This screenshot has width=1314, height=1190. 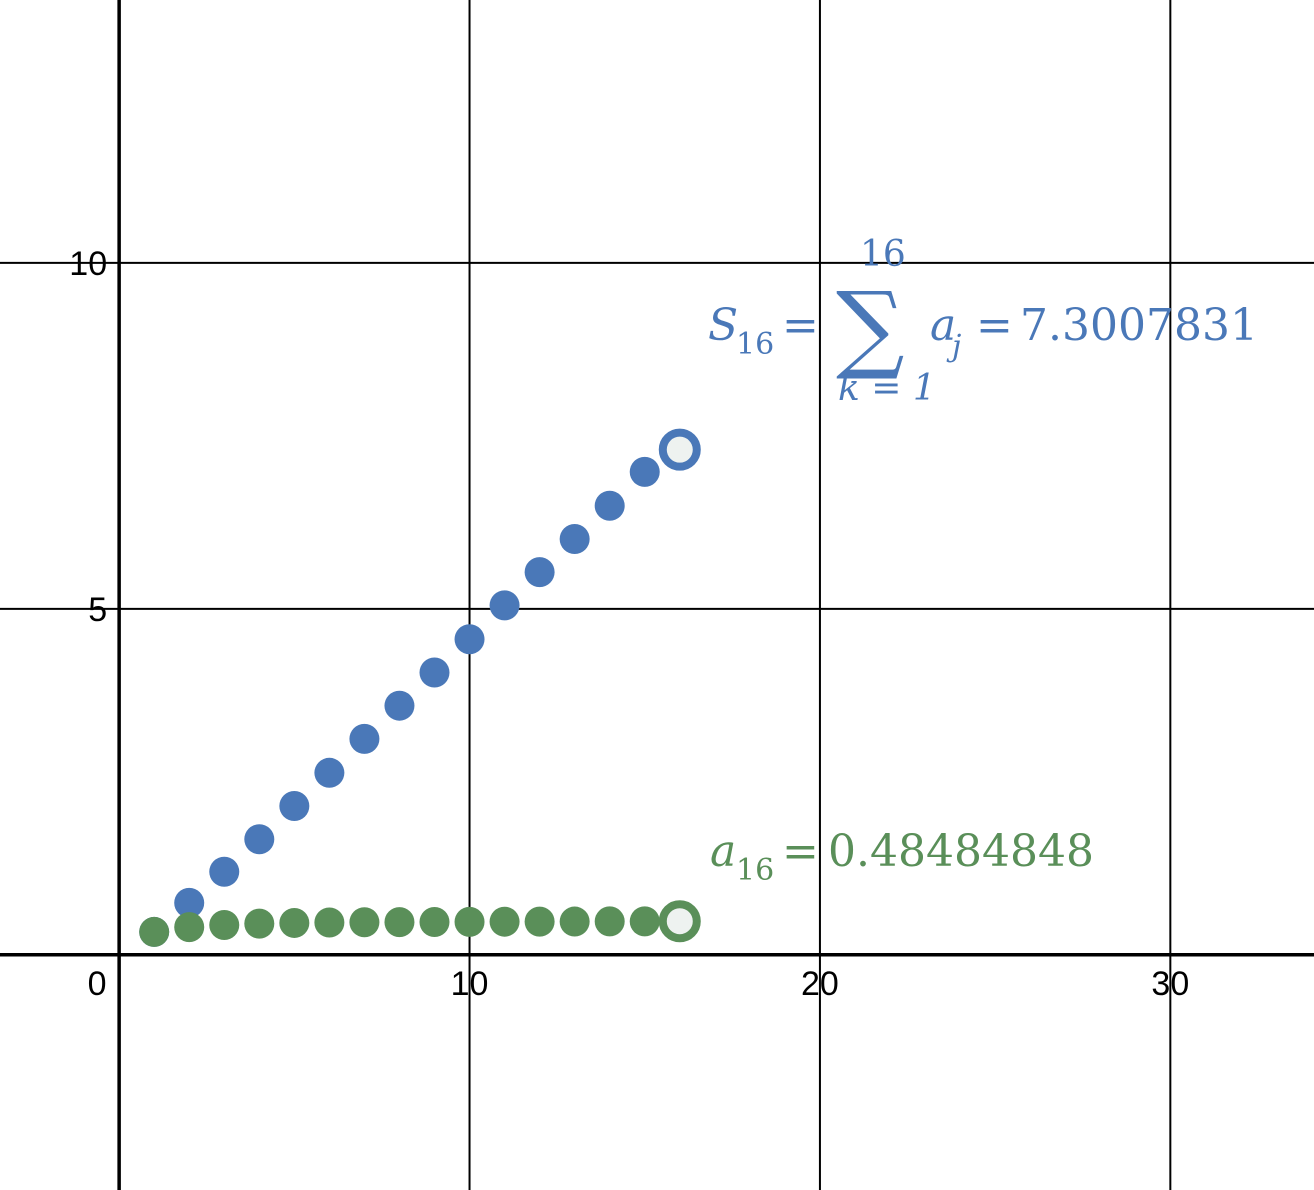 What do you see at coordinates (1170, 984) in the screenshot?
I see `x-tick-label-30: 30` at bounding box center [1170, 984].